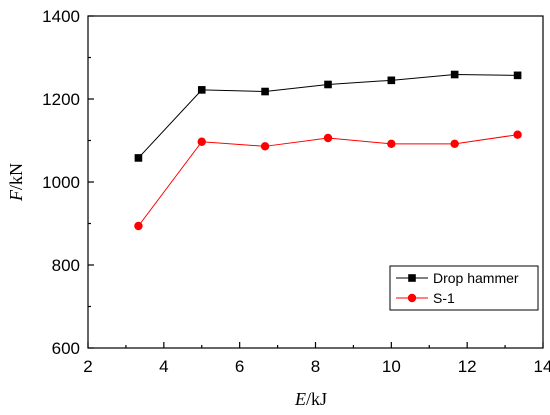 The height and width of the screenshot is (415, 550). I want to click on legend: Drop hammer S-1, so click(464, 288).